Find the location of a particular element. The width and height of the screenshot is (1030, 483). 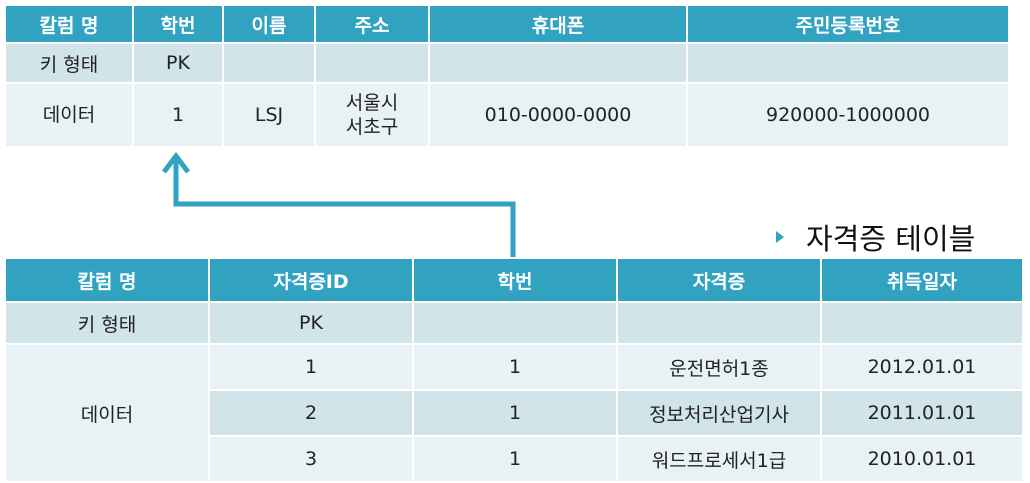

date-cell: 2011.01.01 is located at coordinates (922, 413).